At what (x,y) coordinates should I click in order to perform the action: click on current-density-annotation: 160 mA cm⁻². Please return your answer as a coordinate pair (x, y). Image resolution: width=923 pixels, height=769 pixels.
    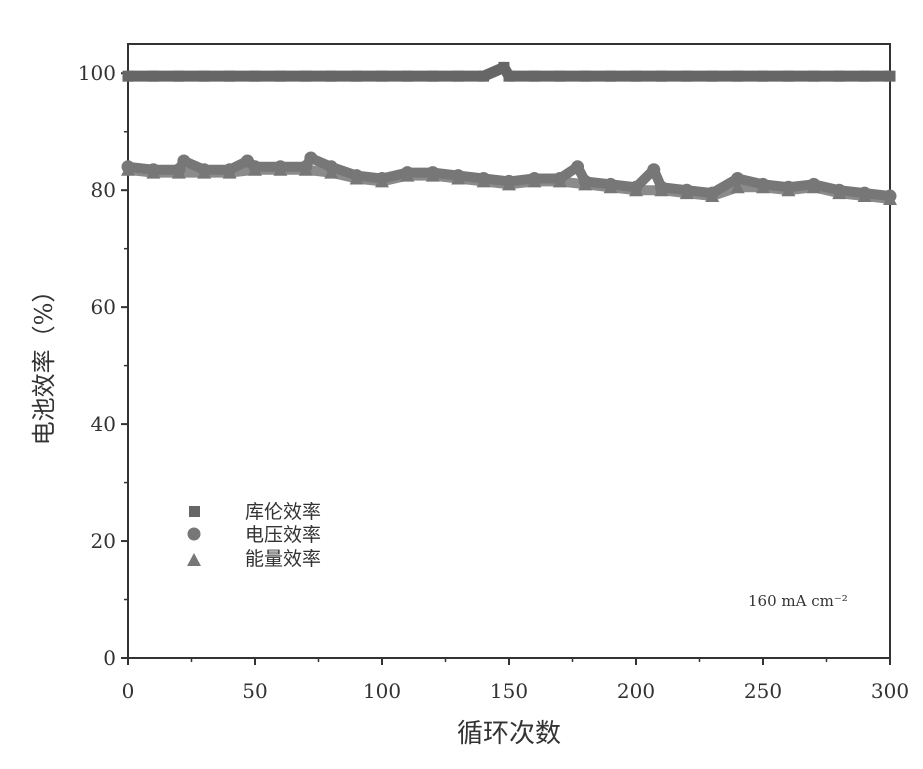
    Looking at the image, I should click on (798, 601).